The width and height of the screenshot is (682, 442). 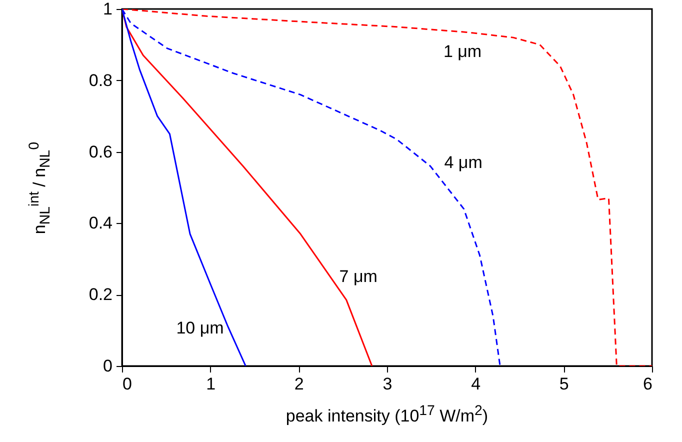 I want to click on series-label: 10 μm, so click(x=200, y=328).